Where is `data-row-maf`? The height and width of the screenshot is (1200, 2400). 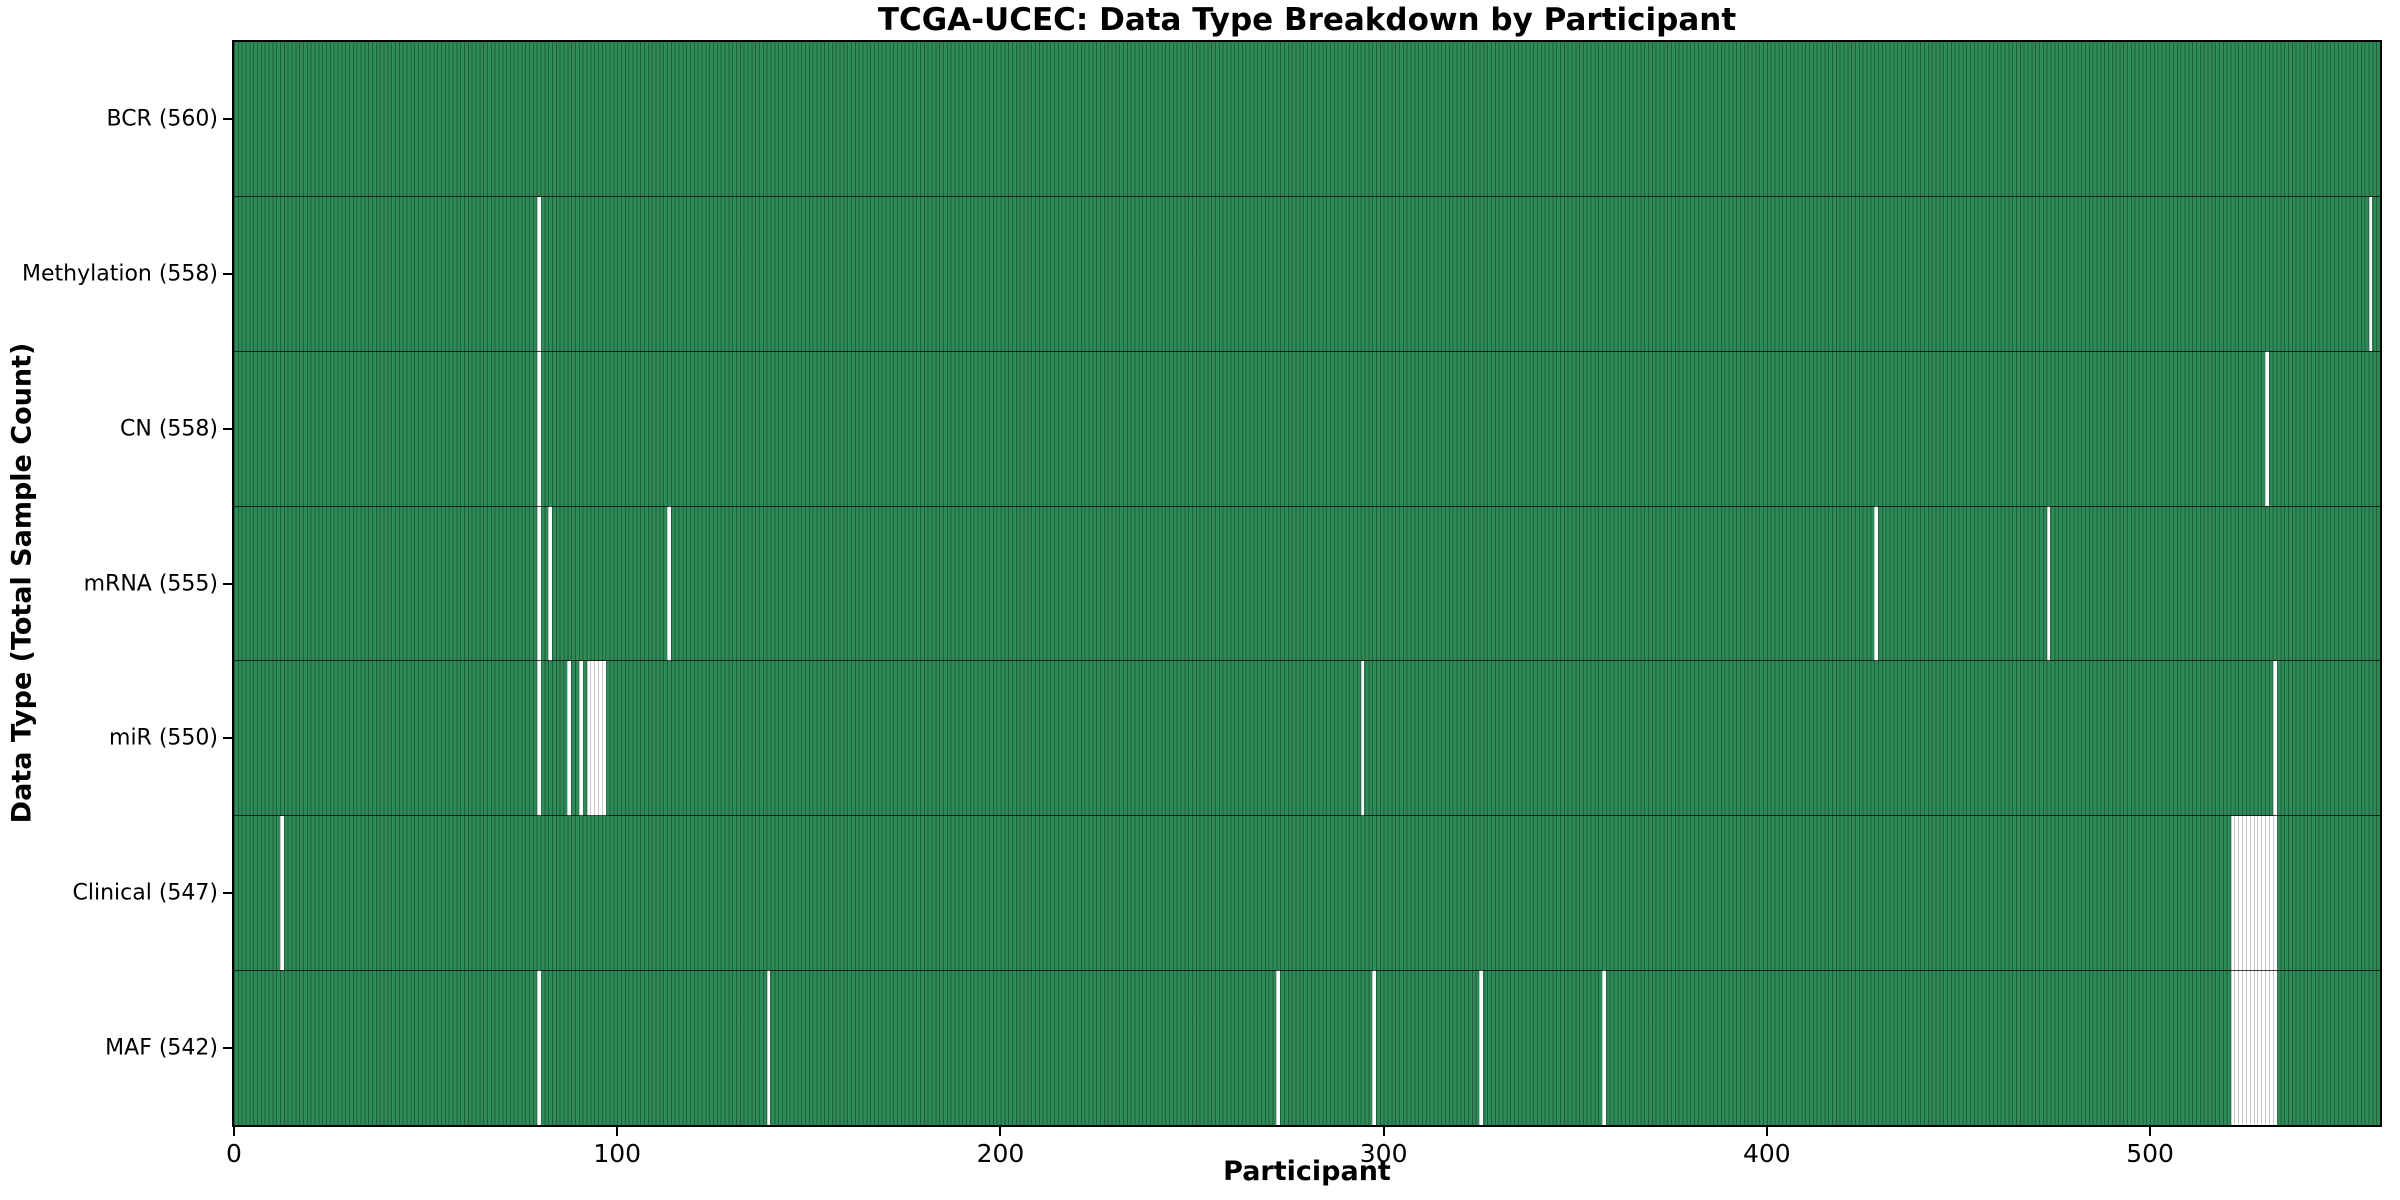
data-row-maf is located at coordinates (1307, 1047).